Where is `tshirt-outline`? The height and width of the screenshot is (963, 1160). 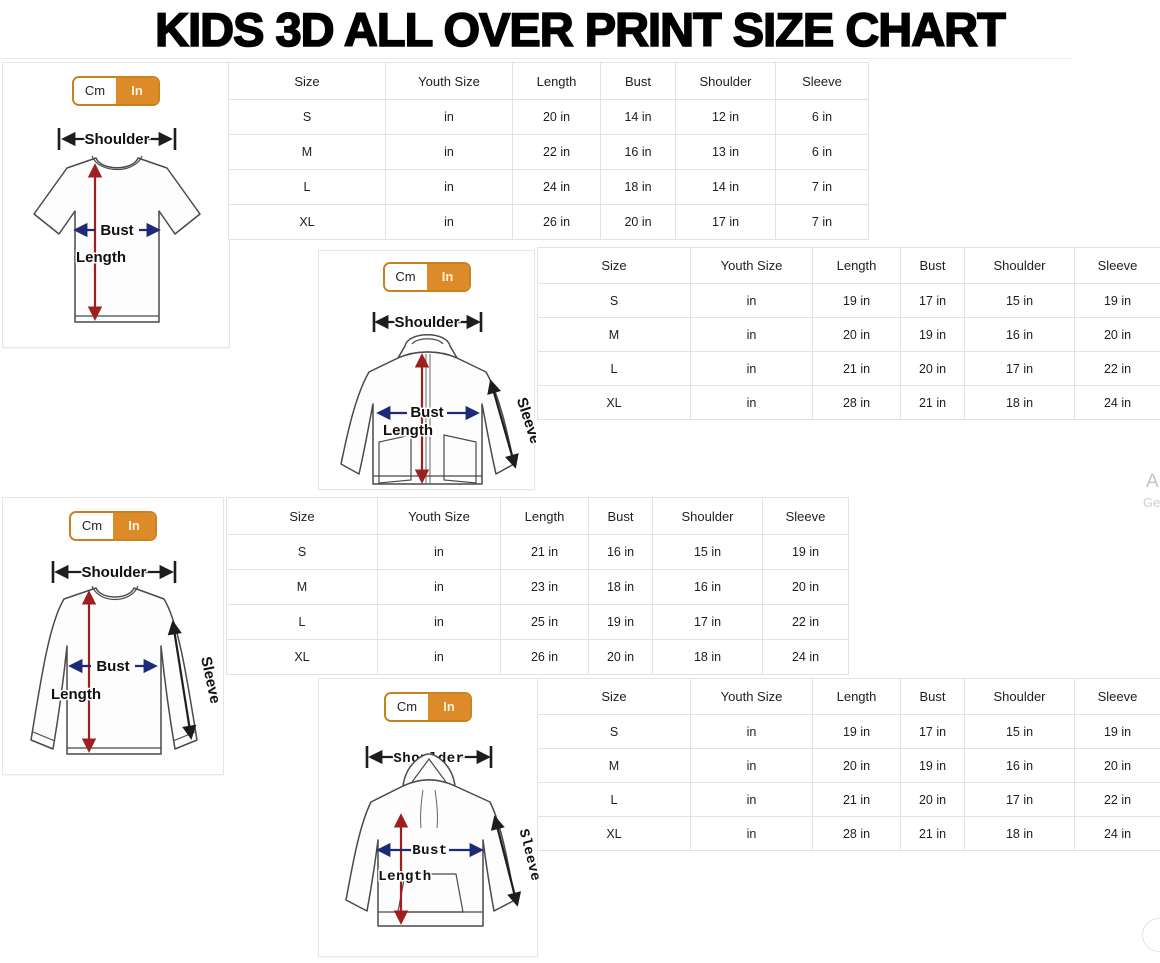
tshirt-outline is located at coordinates (117, 240).